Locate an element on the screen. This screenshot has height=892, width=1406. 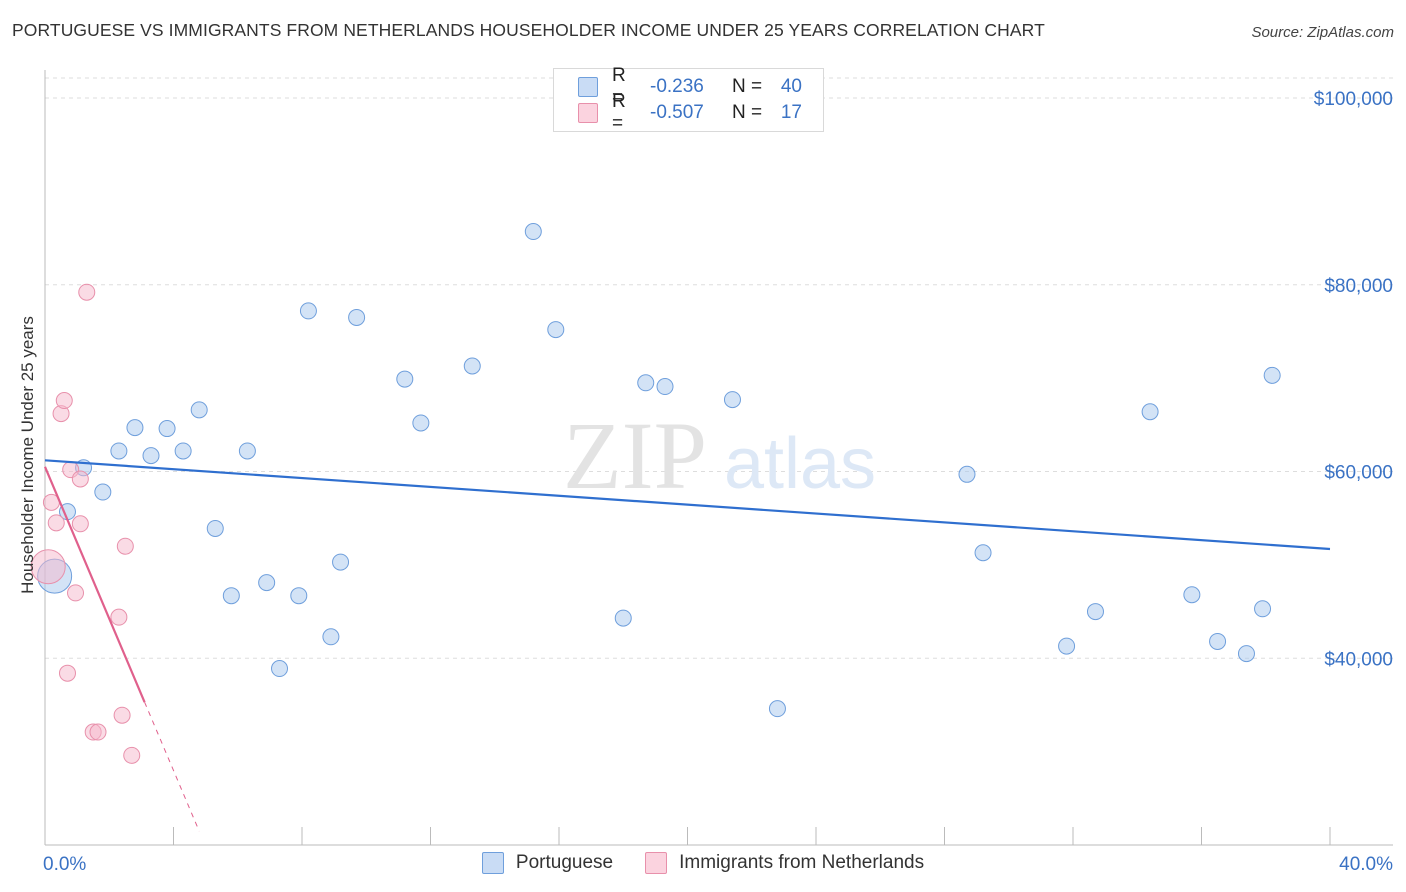
legend-row-netherlands: R = -0.507 N = 17 is located at coordinates (690, 112).